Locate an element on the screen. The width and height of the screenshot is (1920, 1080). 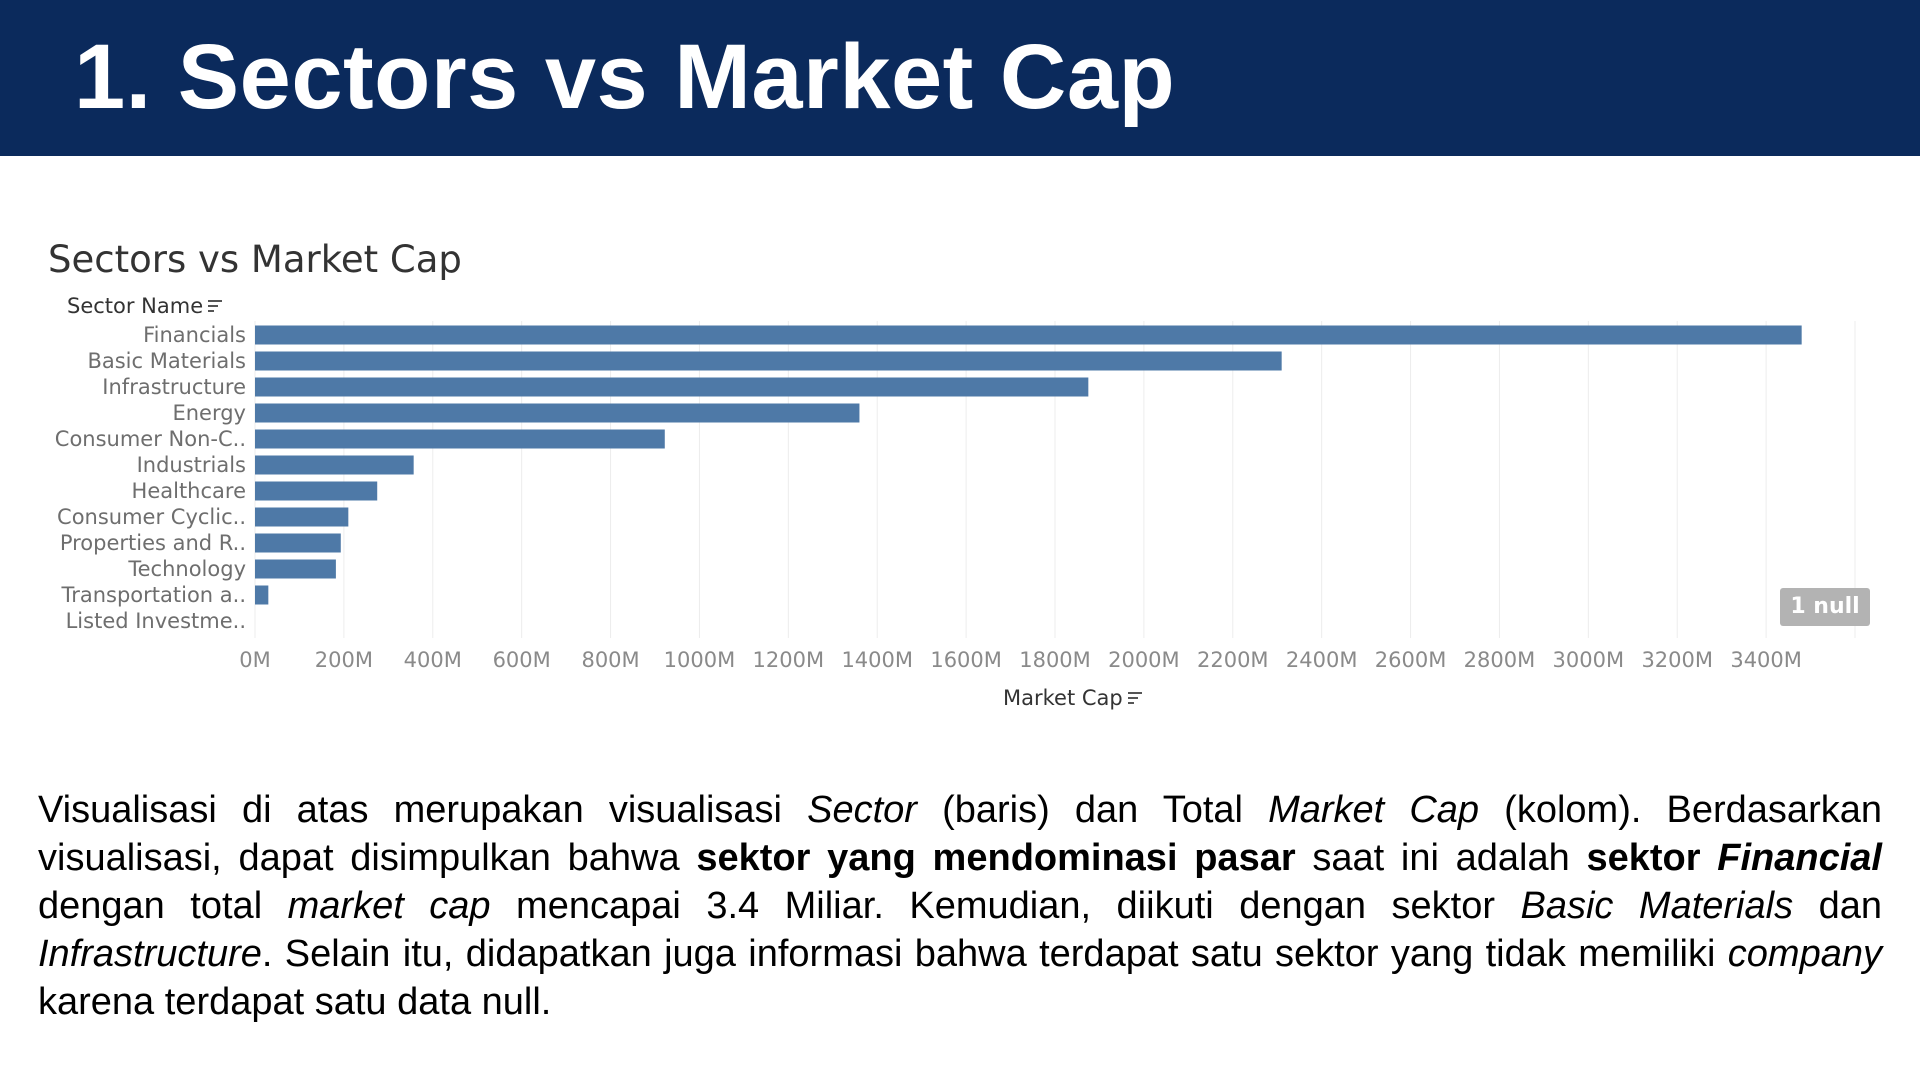
x-axis-footer: Market Cap is located at coordinates (1072, 698).